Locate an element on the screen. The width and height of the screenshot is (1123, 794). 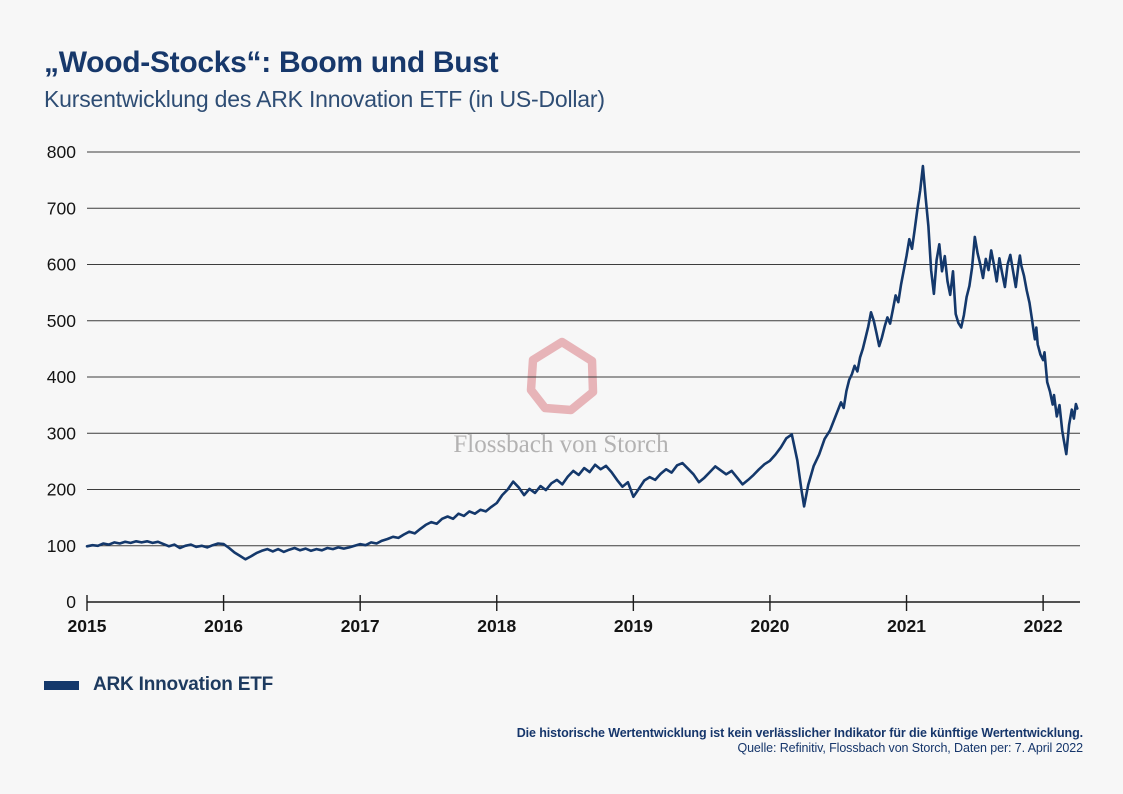
y-tick-label: 200 is located at coordinates (61, 490).